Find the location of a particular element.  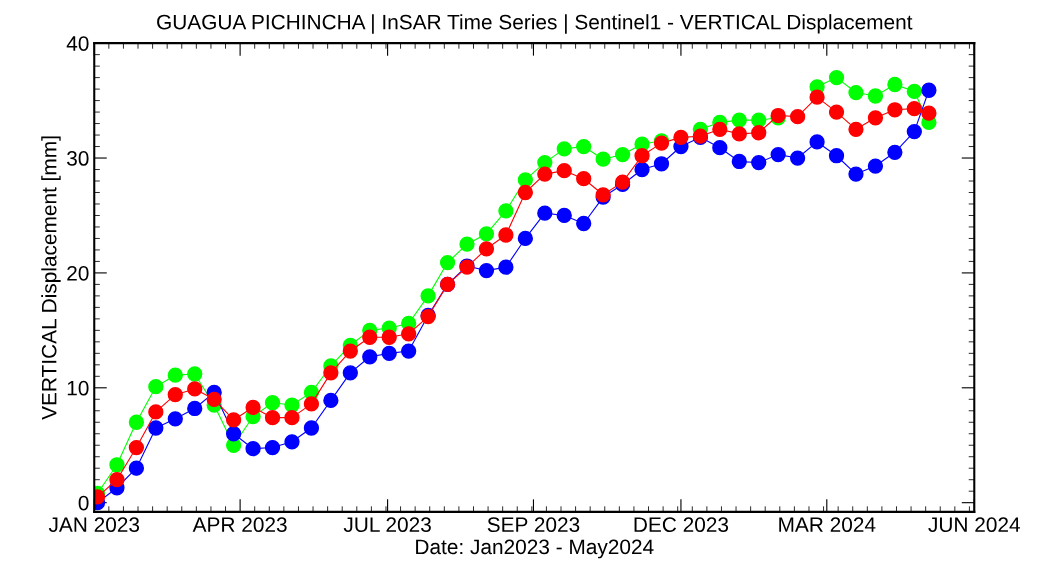

x-tick-label: SEP 2023 is located at coordinates (533, 525).